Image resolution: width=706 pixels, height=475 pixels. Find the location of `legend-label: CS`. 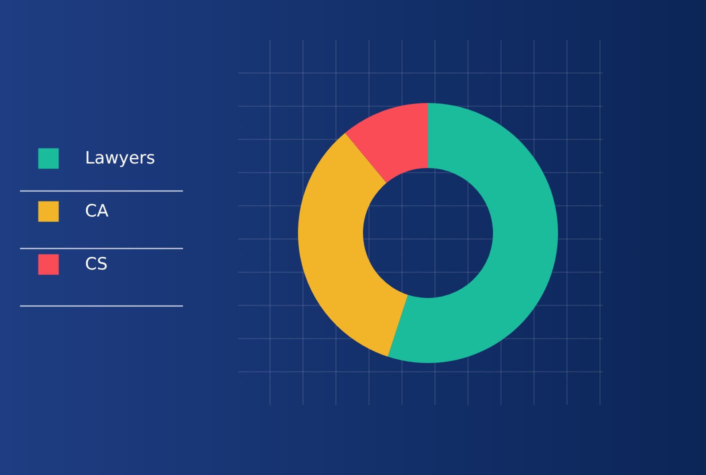

legend-label: CS is located at coordinates (96, 264).